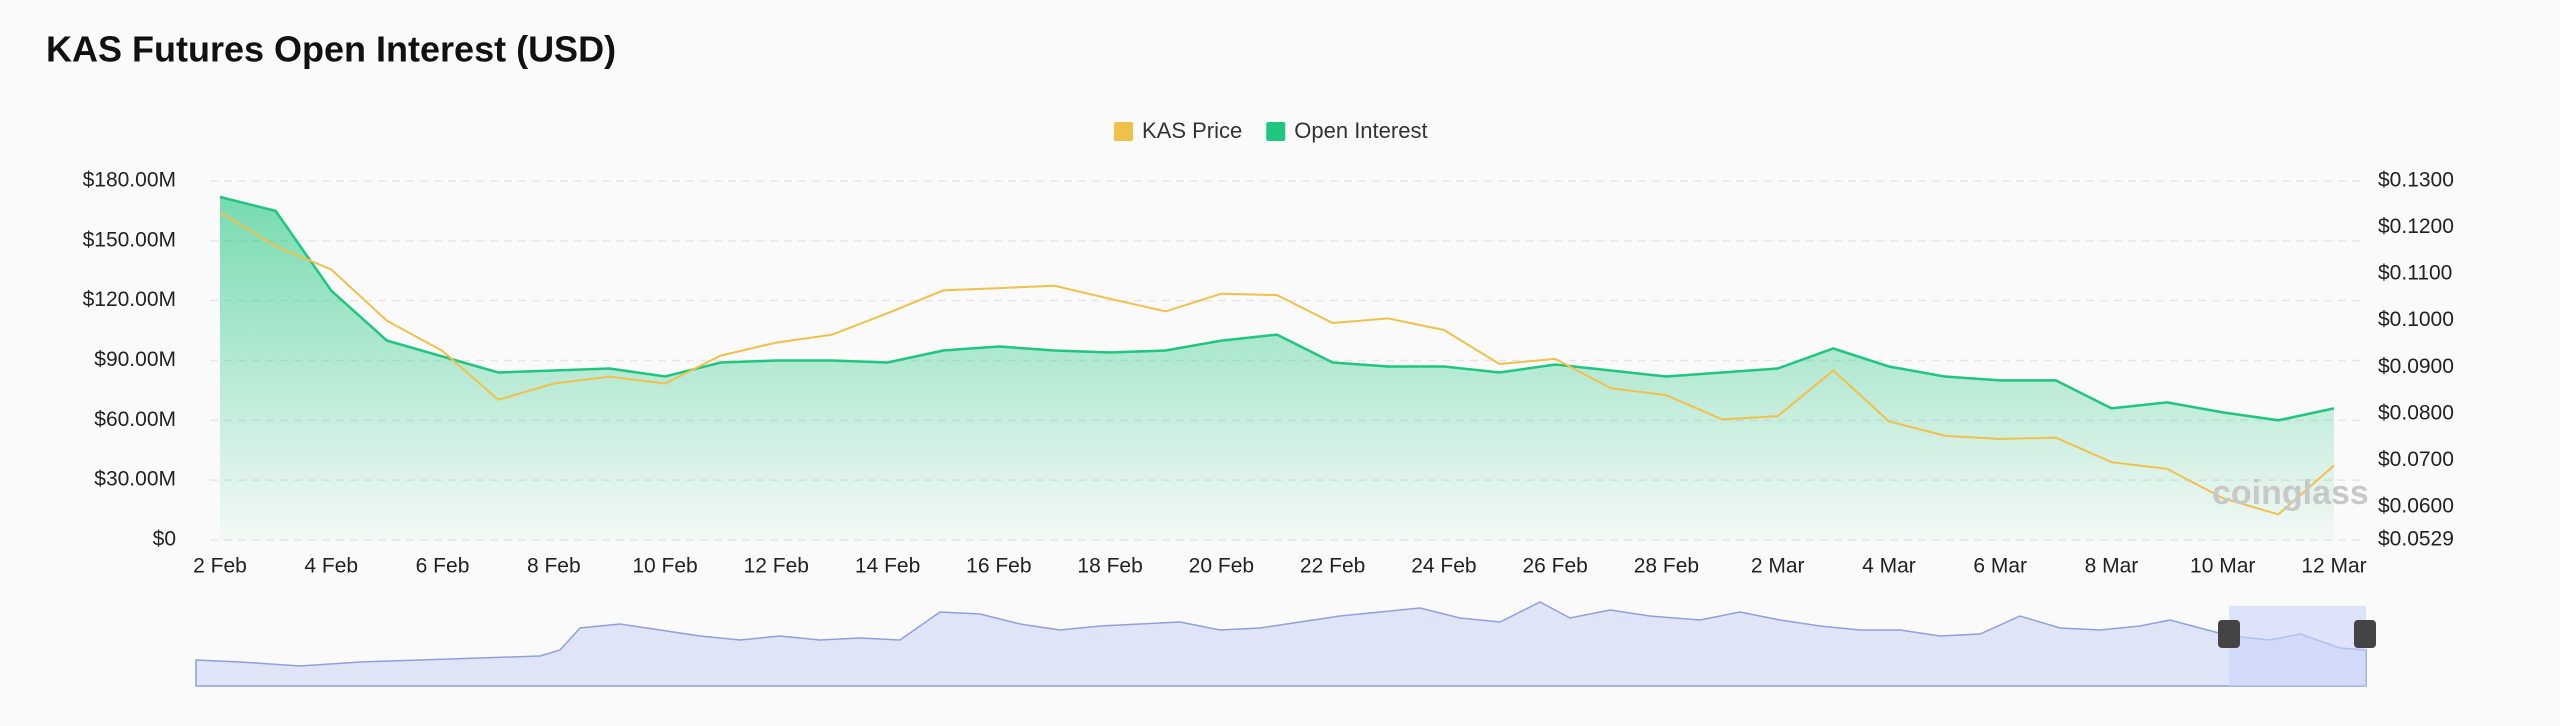 This screenshot has width=2560, height=726. Describe the element at coordinates (1332, 566) in the screenshot. I see `x-tick-label: 22 Feb` at that location.